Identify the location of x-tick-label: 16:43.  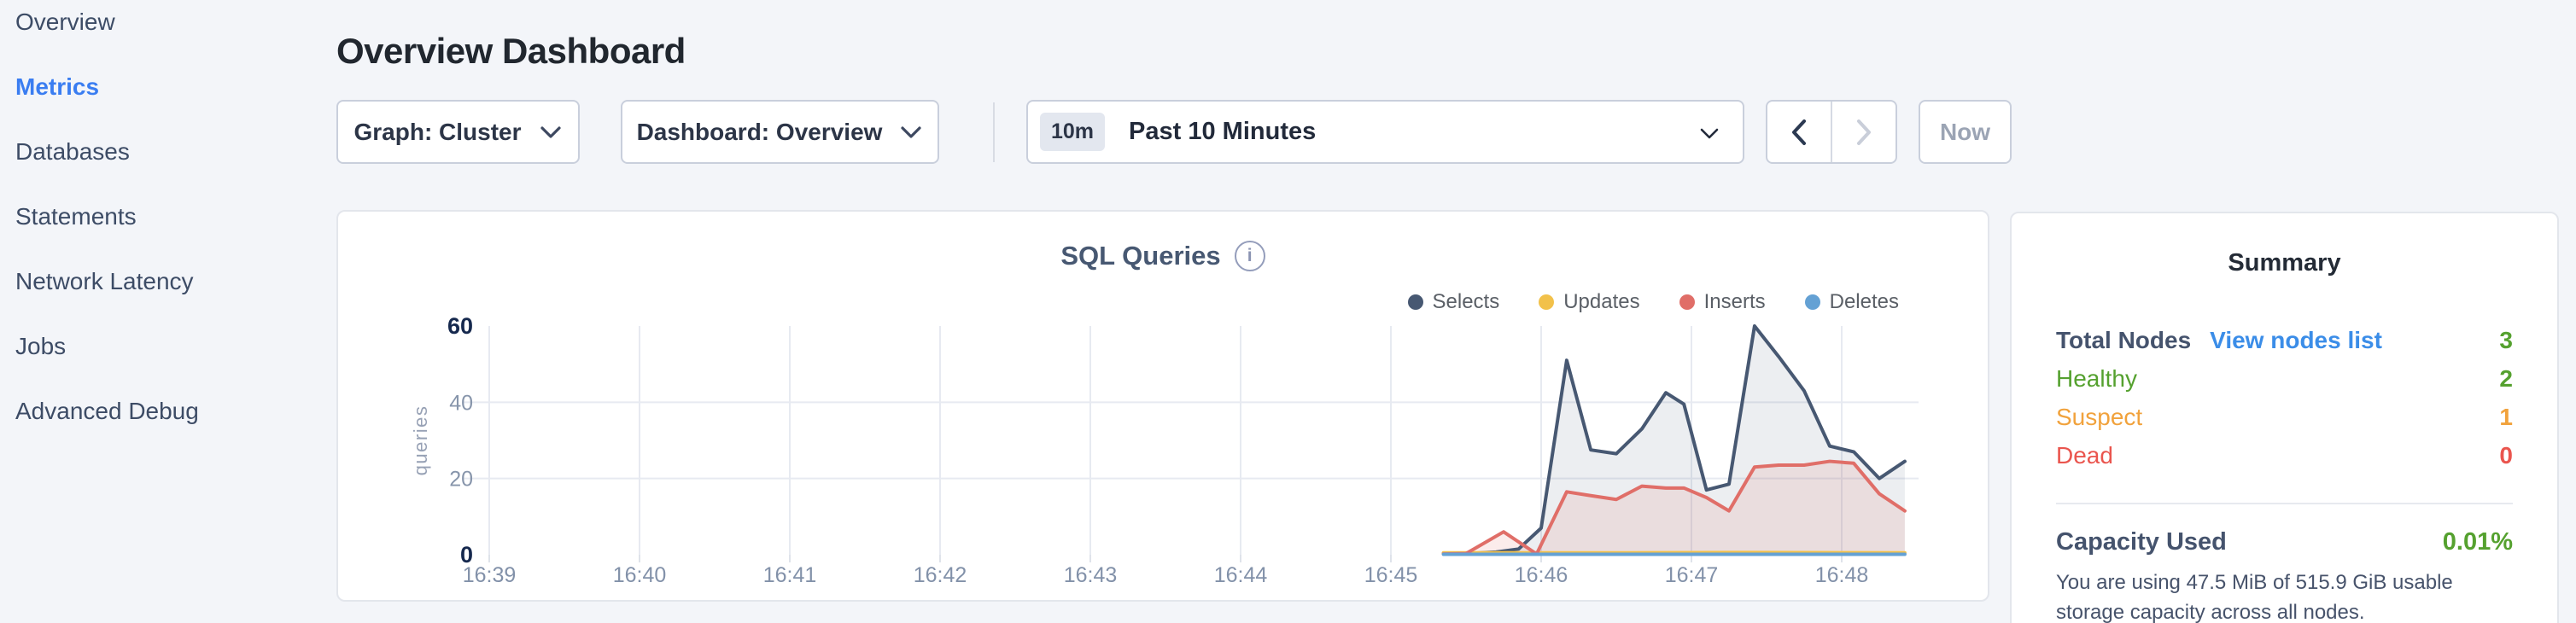
(1091, 575).